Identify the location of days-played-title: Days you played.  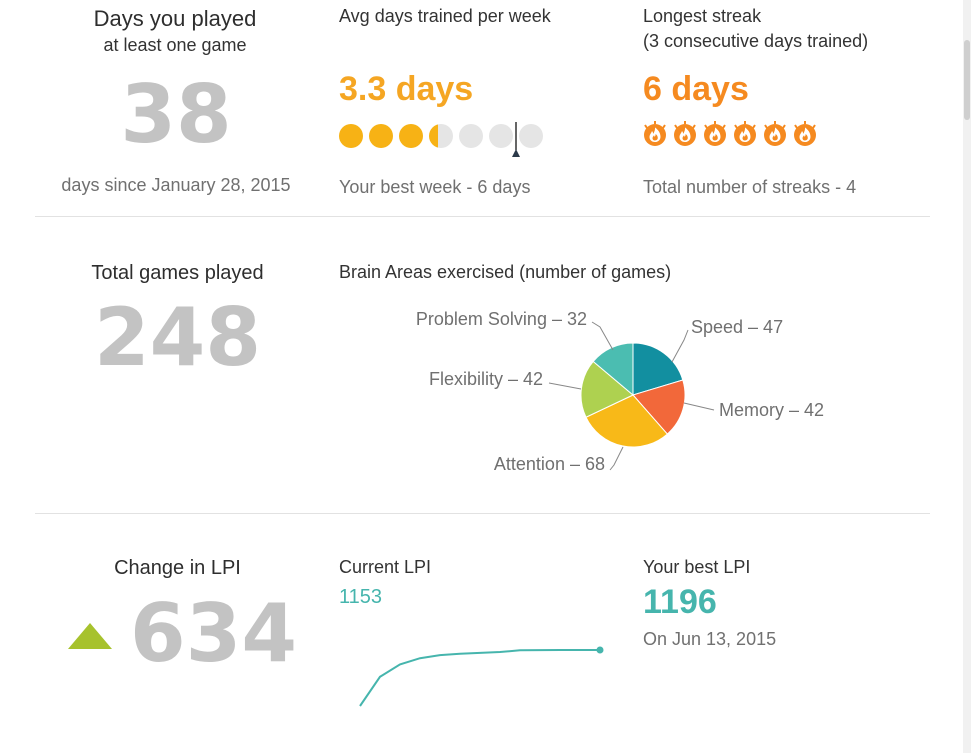
(175, 18).